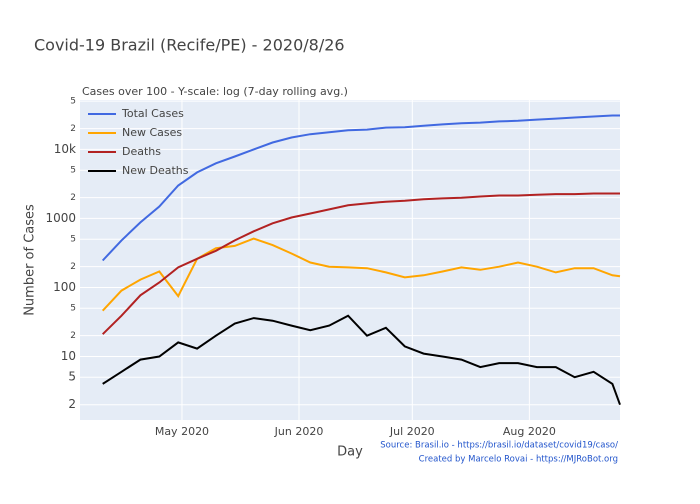  Describe the element at coordinates (30, 260) in the screenshot. I see `y-label: Number of Cases` at that location.